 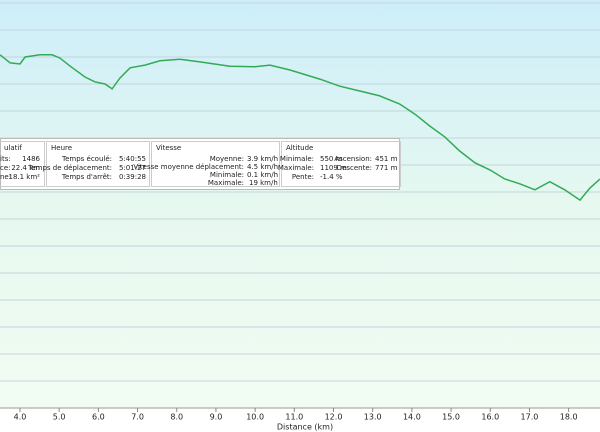 I want to click on label: ne:, so click(x=6, y=177).